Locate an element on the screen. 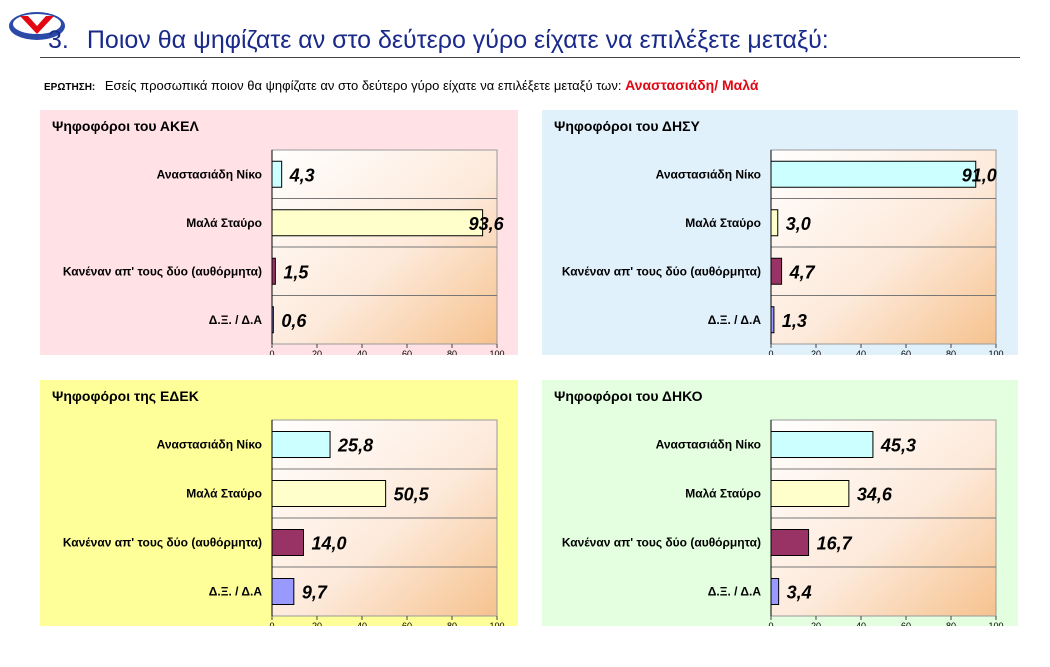 The width and height of the screenshot is (1050, 667). question-label: ΕΡΩΤΗΣΗ: is located at coordinates (70, 87).